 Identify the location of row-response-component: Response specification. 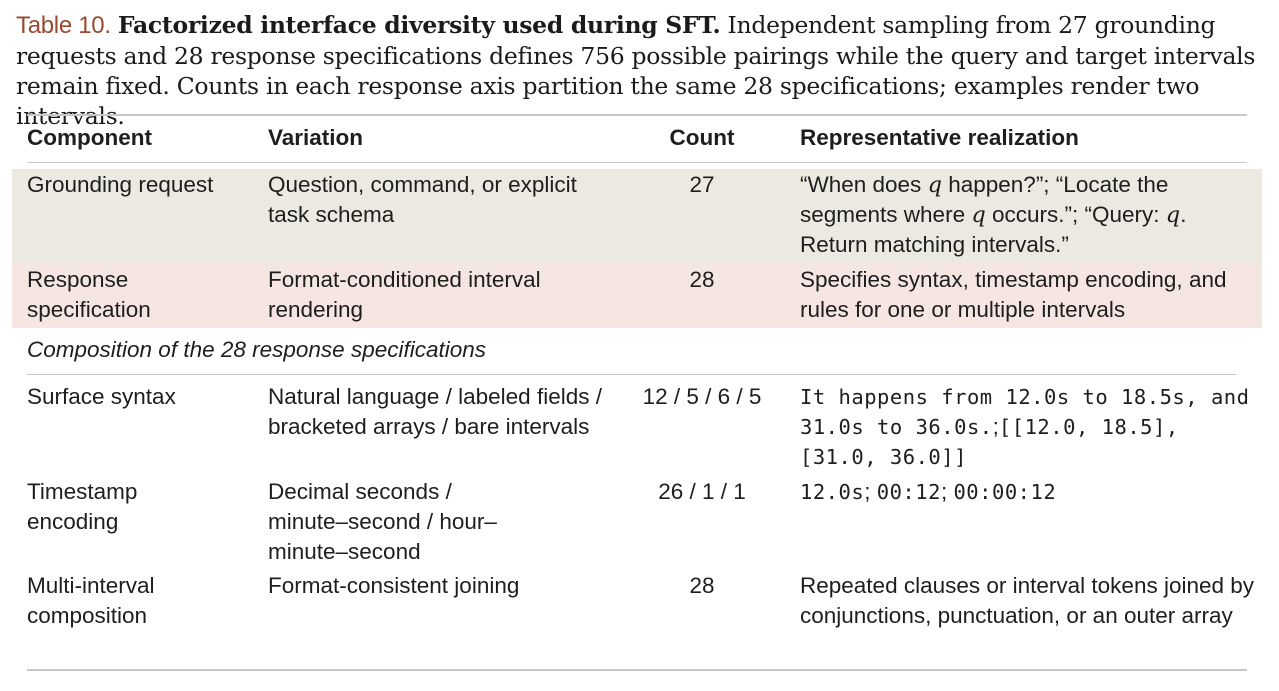
(89, 294).